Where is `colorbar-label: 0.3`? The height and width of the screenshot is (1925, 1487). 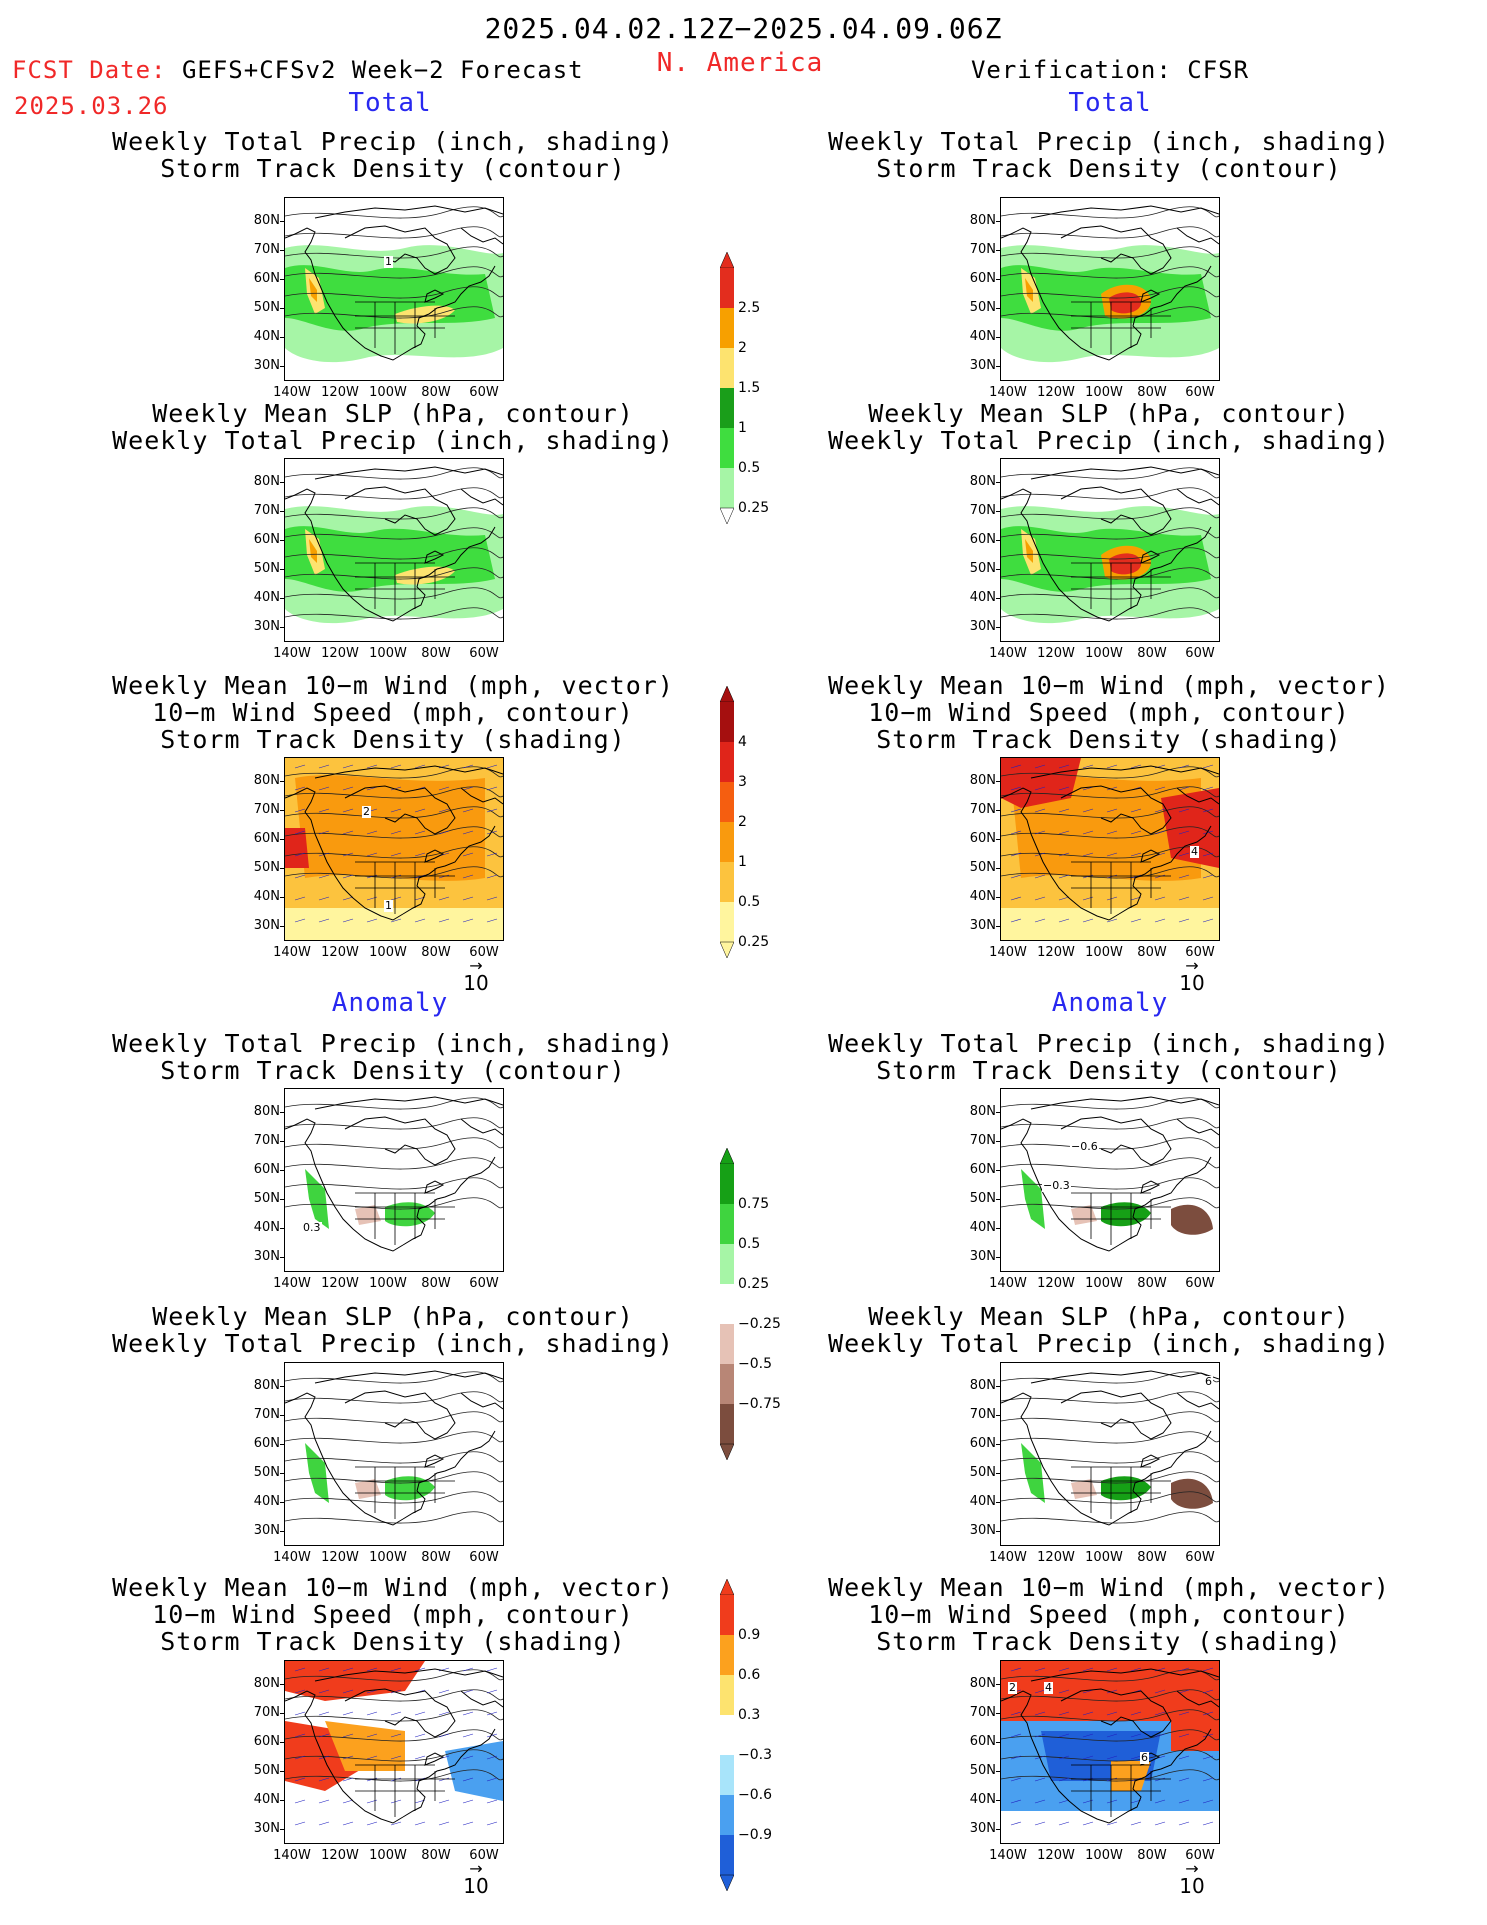 colorbar-label: 0.3 is located at coordinates (749, 1715).